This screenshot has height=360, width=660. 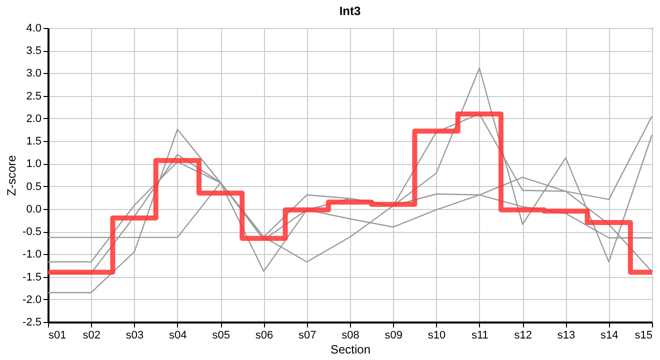 What do you see at coordinates (32, 232) in the screenshot?
I see `y-tick-label: -0.5` at bounding box center [32, 232].